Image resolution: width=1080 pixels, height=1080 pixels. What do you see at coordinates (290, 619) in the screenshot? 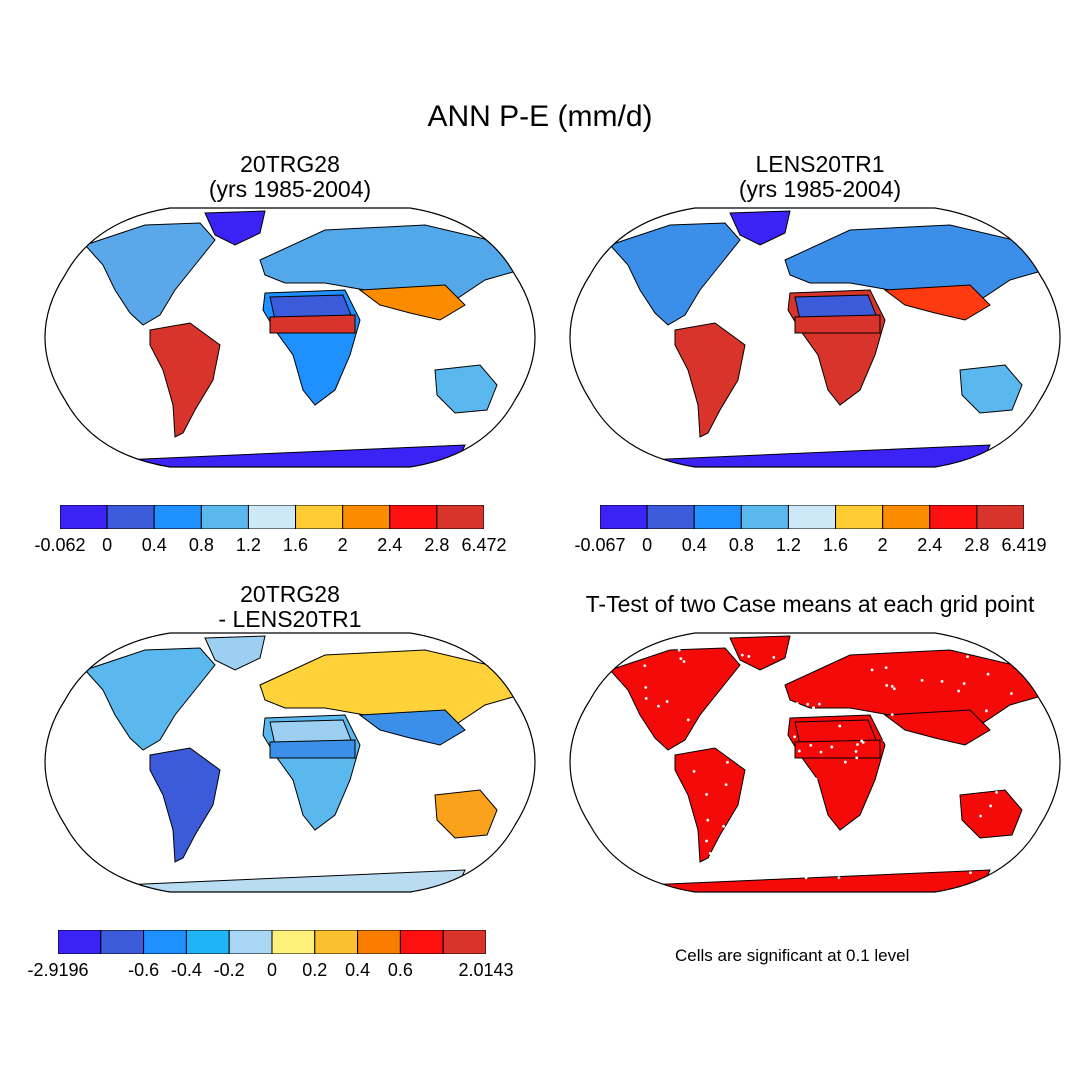
I see `panel-title-3-line2: - LENS20TR1` at bounding box center [290, 619].